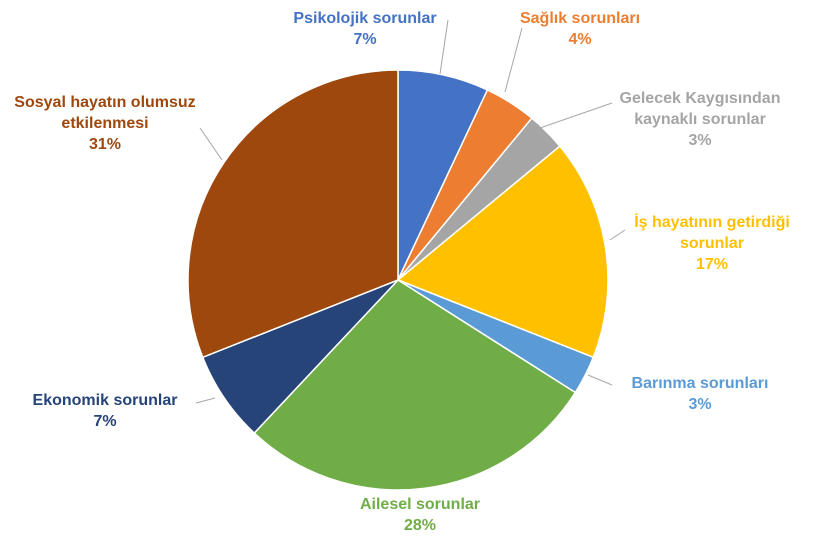 The image size is (816, 540). What do you see at coordinates (712, 233) in the screenshot?
I see `category-label: İş hayatının getirdiği sorunlar` at bounding box center [712, 233].